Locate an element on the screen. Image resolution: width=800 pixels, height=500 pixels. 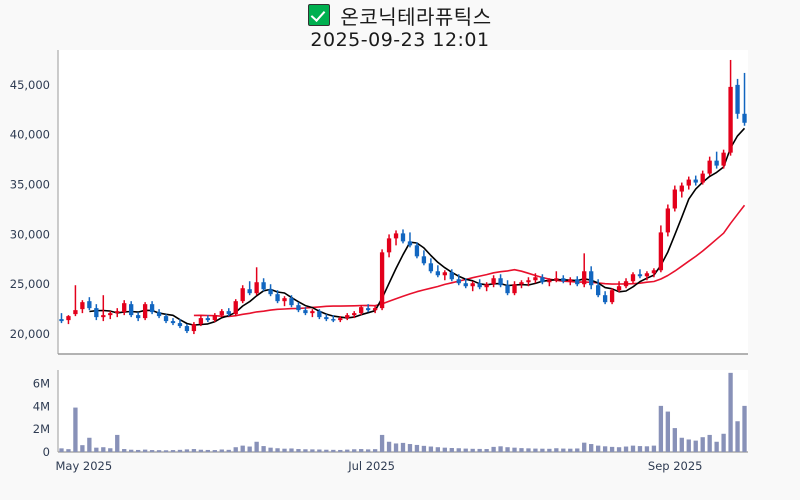
green-check-icon is located at coordinates (319, 15).